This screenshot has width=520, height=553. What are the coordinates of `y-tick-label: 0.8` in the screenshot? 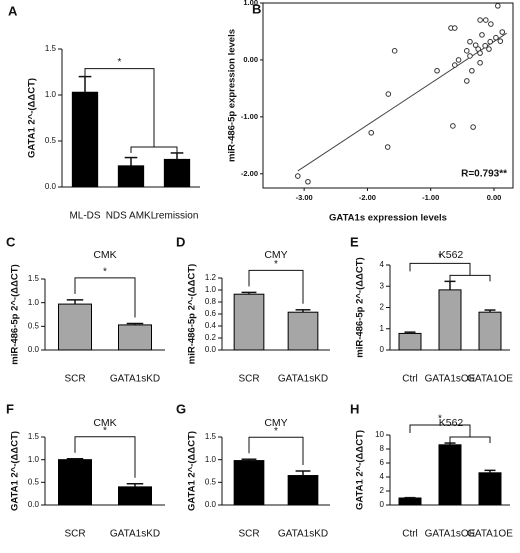 It's located at (211, 301).